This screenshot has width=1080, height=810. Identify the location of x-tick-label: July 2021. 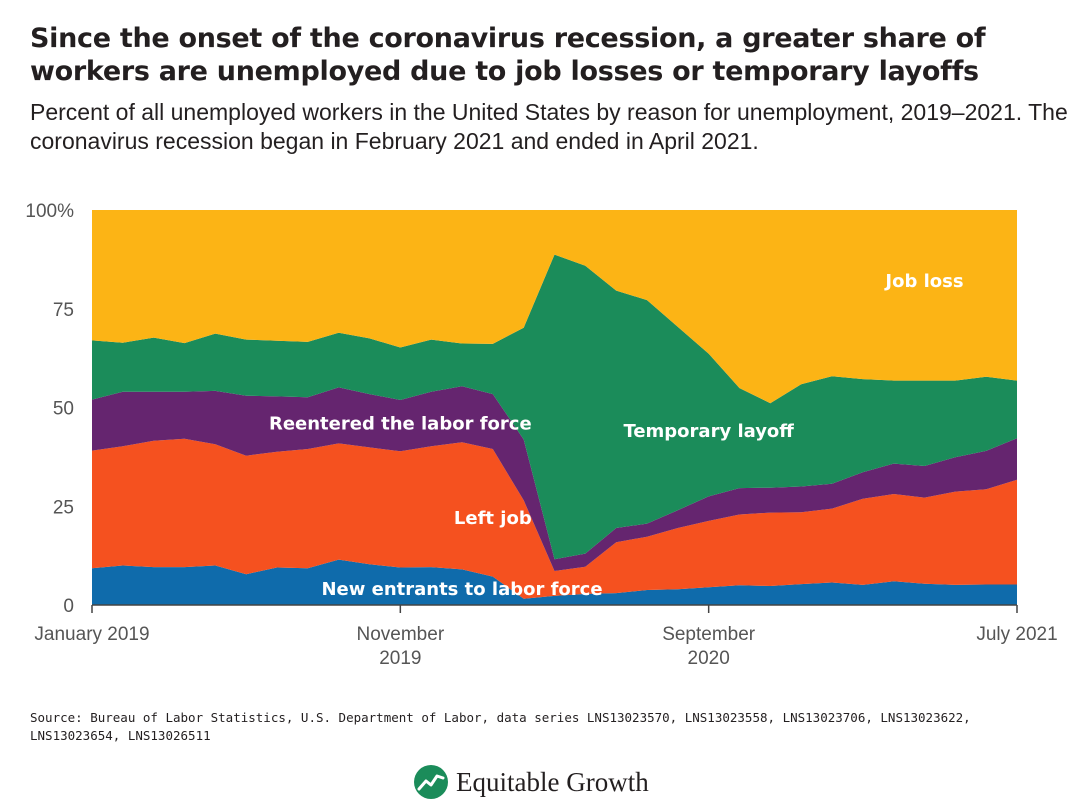
(1016, 634).